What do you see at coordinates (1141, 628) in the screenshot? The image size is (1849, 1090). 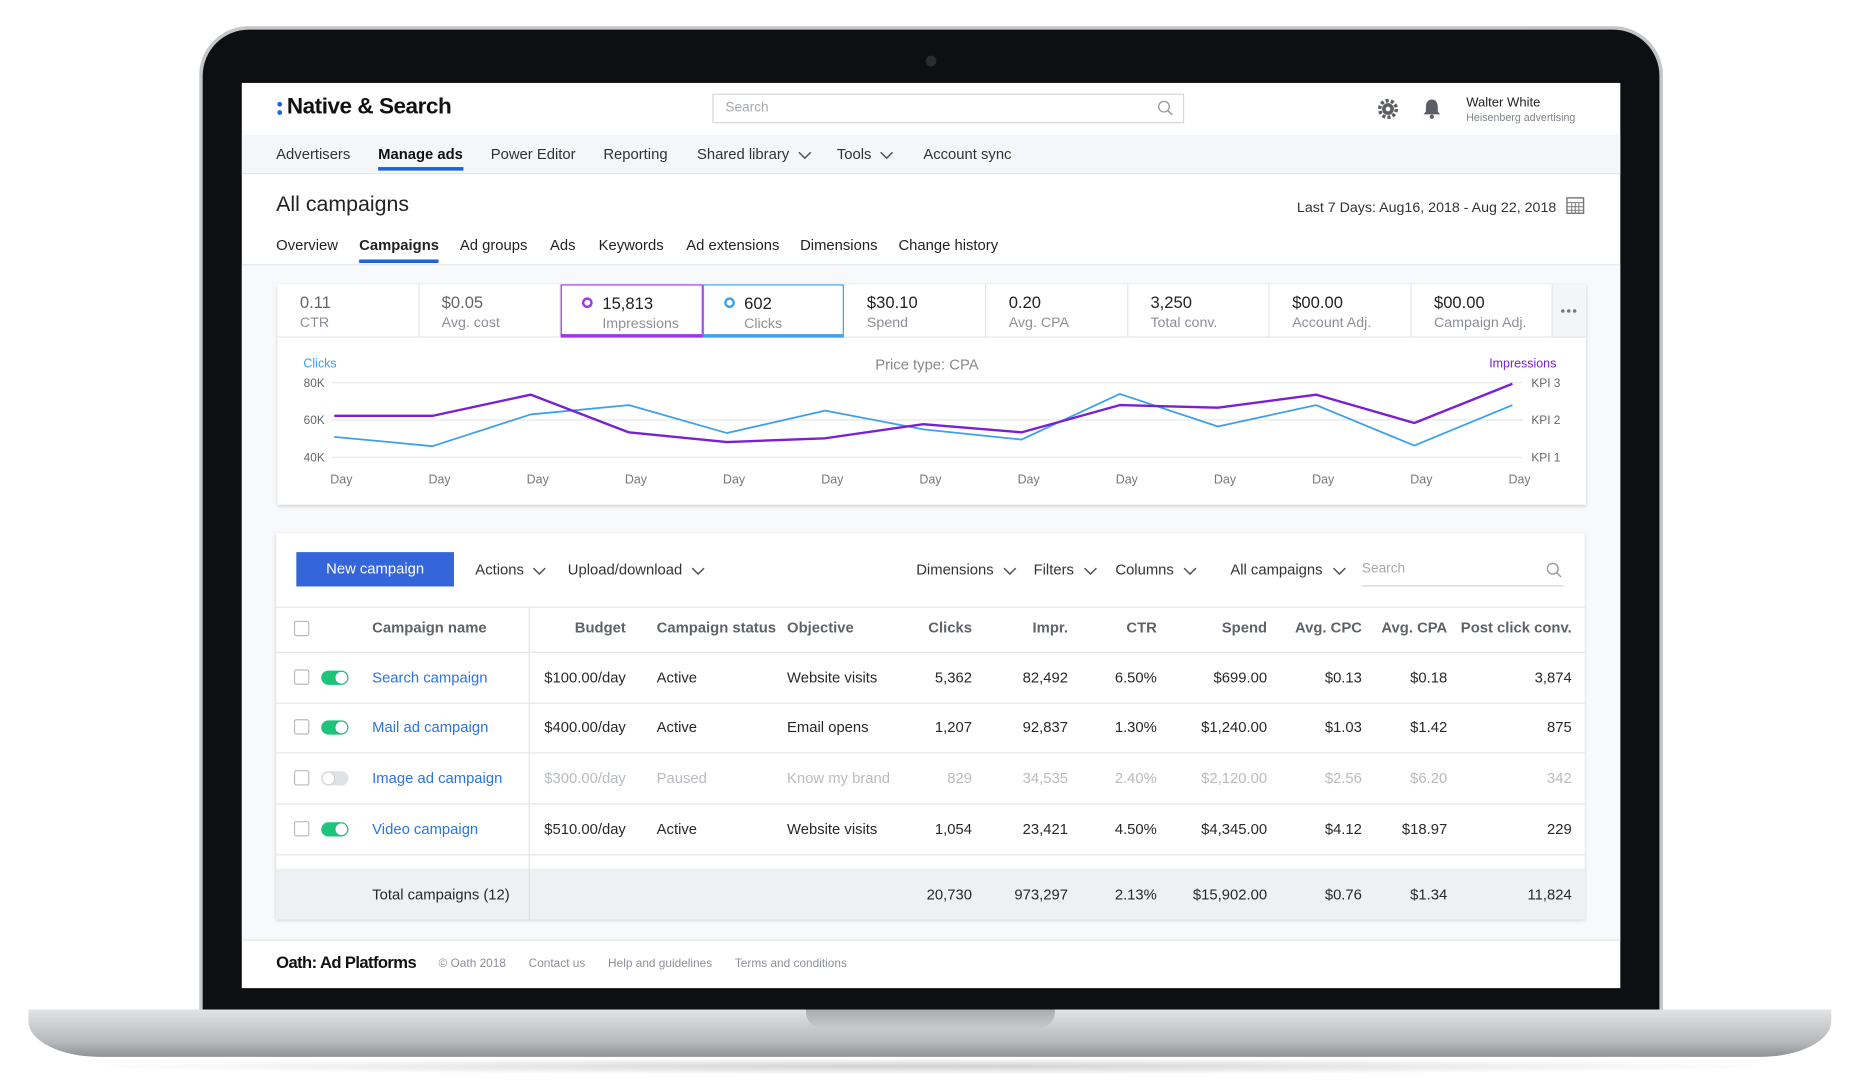 I see `column-header: CTR` at bounding box center [1141, 628].